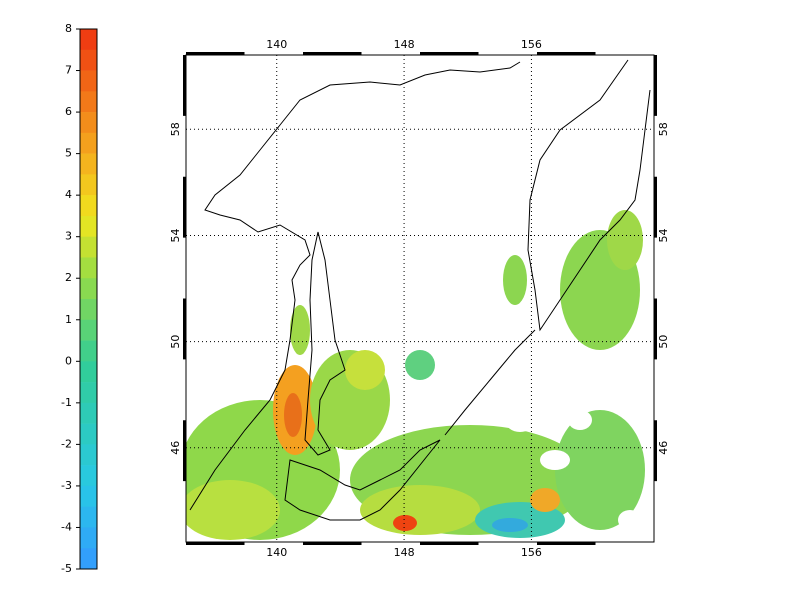  Describe the element at coordinates (68, 277) in the screenshot. I see `colorbar-tick-label: 2` at that location.